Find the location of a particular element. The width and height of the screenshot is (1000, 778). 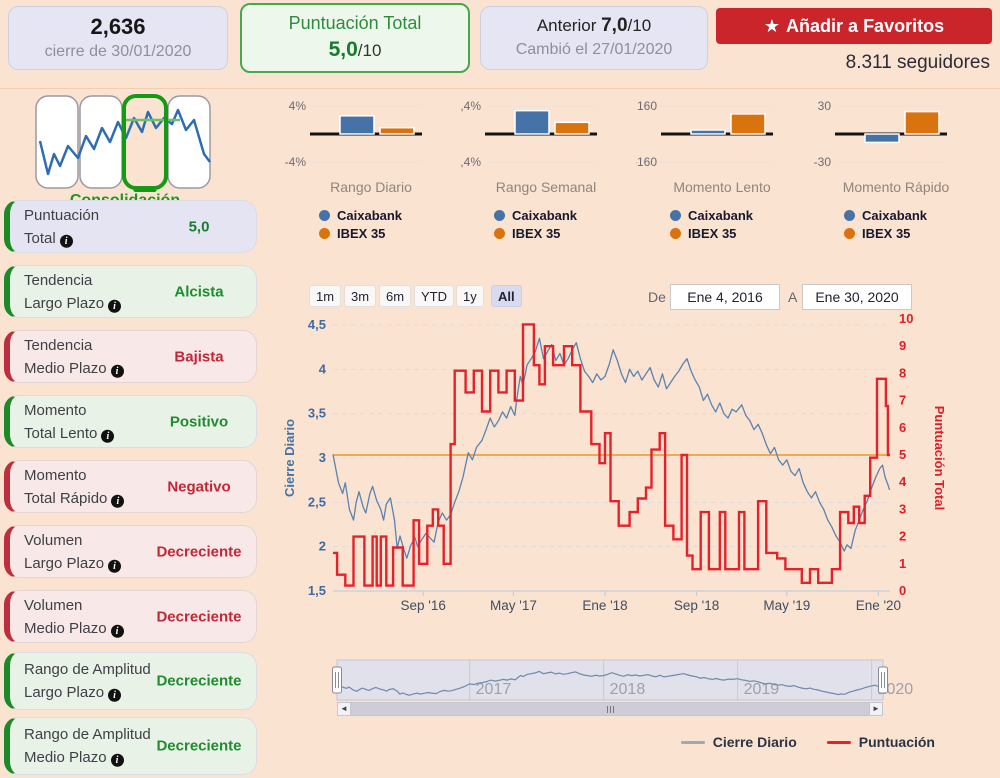

svg-text: 6 is located at coordinates (902, 427).